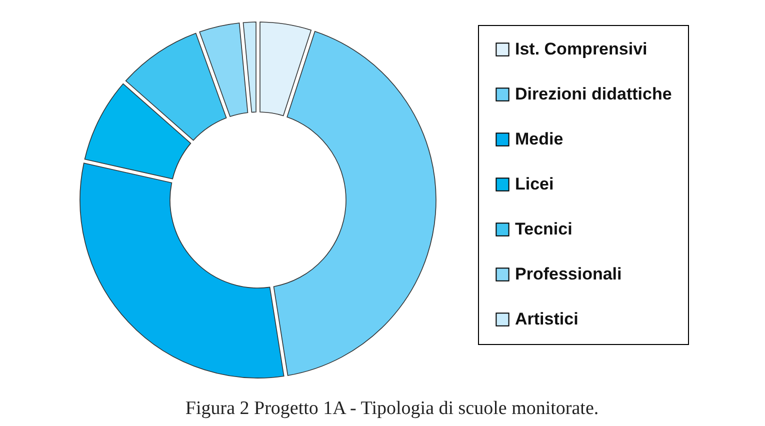  Describe the element at coordinates (543, 229) in the screenshot. I see `legend-label: Tecnici` at that location.